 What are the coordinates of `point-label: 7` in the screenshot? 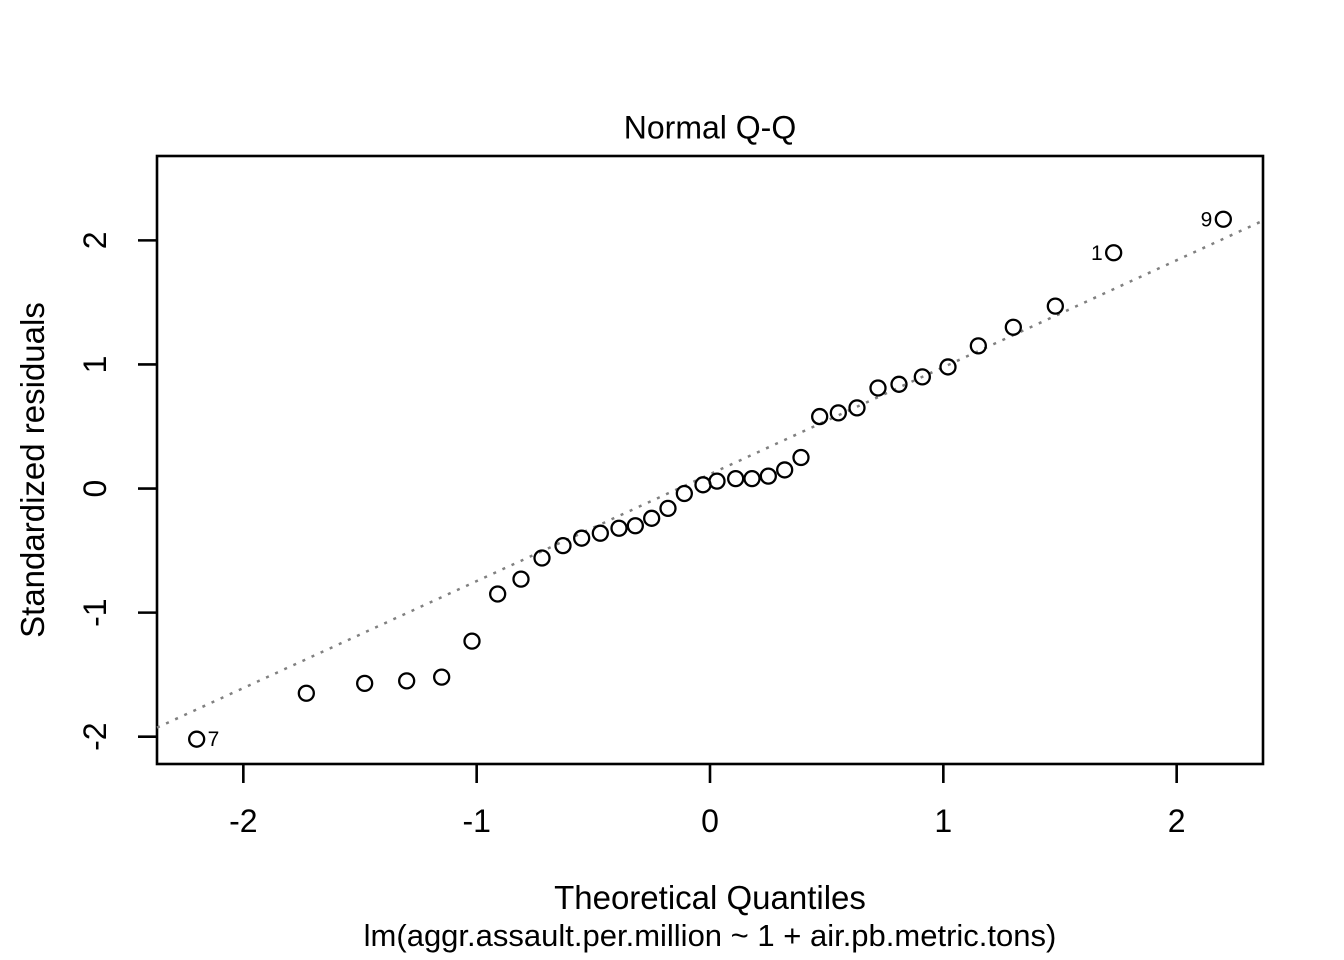 It's located at (214, 739).